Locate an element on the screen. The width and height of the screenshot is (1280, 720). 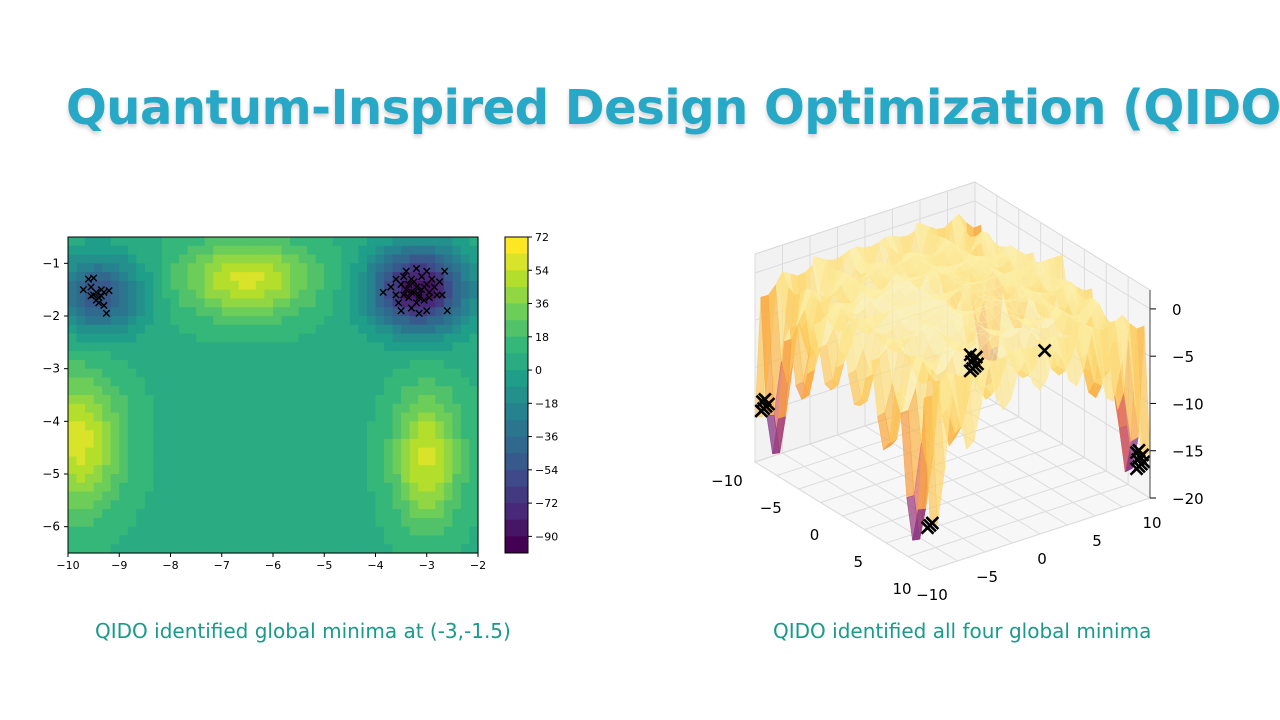
y-tick-label: −10 is located at coordinates (932, 595).